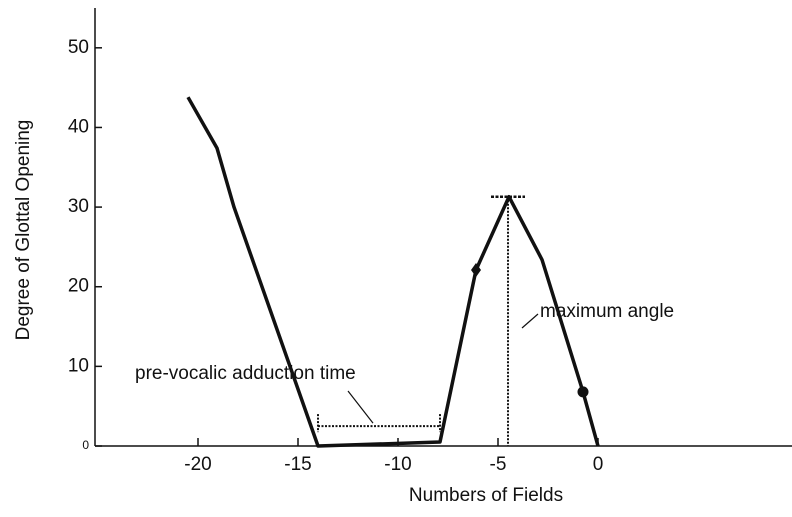 The width and height of the screenshot is (792, 517). Describe the element at coordinates (78, 365) in the screenshot. I see `y-tick-label: 10` at that location.